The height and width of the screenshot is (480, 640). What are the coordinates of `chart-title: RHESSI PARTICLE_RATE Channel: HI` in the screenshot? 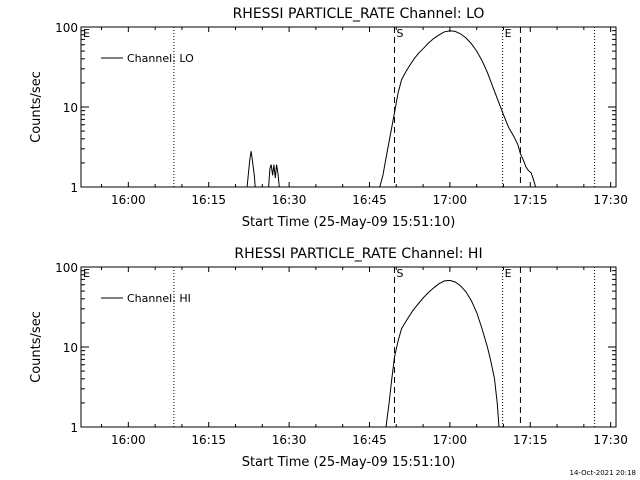 It's located at (358, 254).